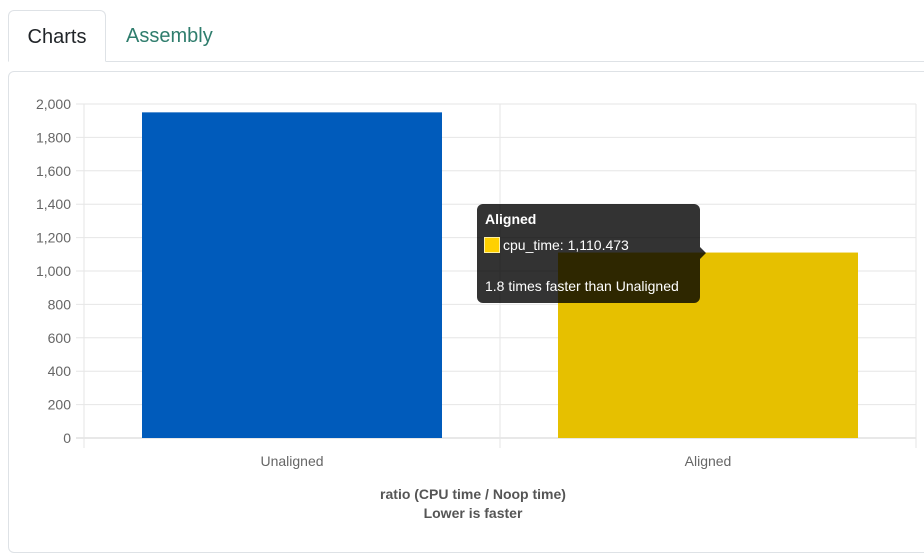  I want to click on y-tick-label: 1,400, so click(53, 204).